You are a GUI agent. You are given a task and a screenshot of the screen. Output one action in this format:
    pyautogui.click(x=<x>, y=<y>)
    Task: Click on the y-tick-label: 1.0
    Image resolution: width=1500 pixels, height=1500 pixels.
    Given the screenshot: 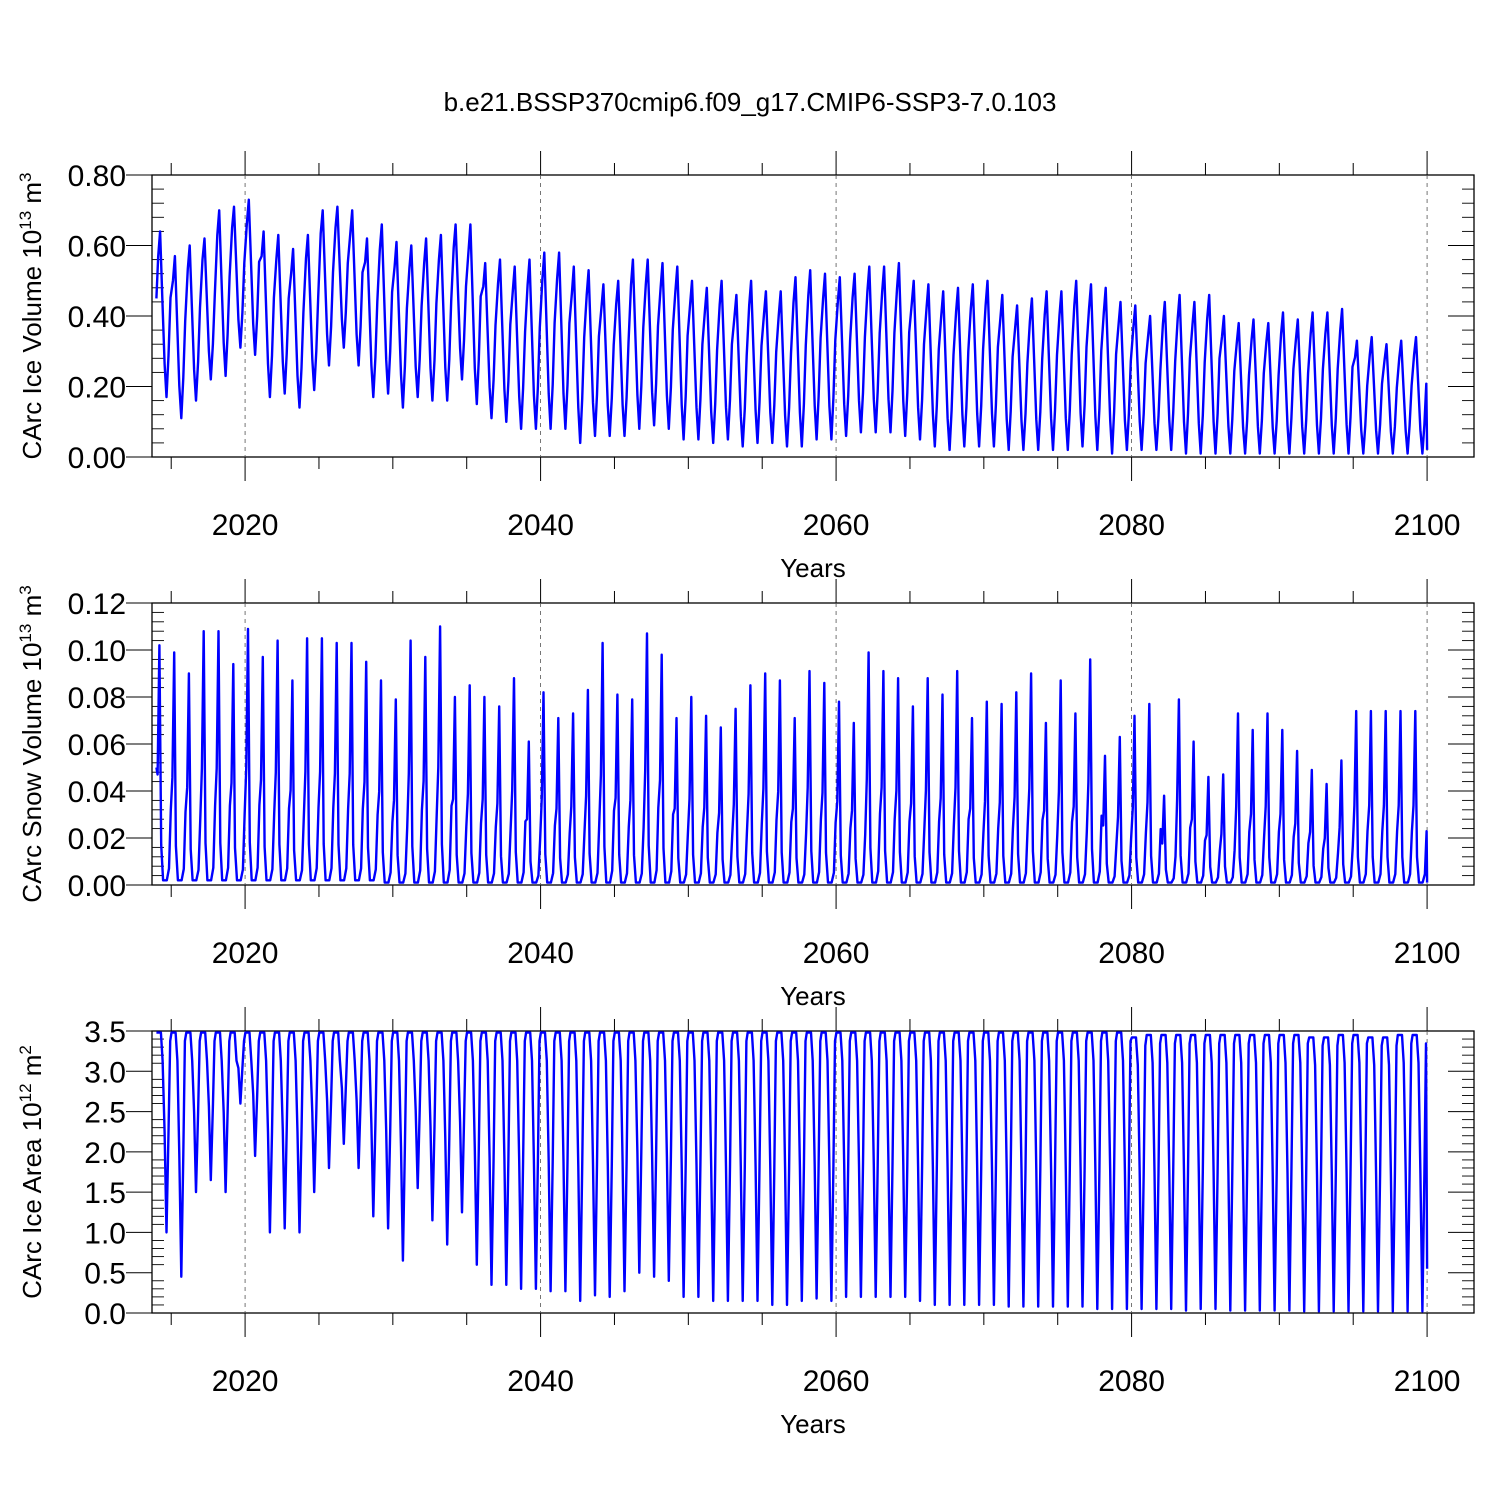 What is the action you would take?
    pyautogui.click(x=105, y=1233)
    